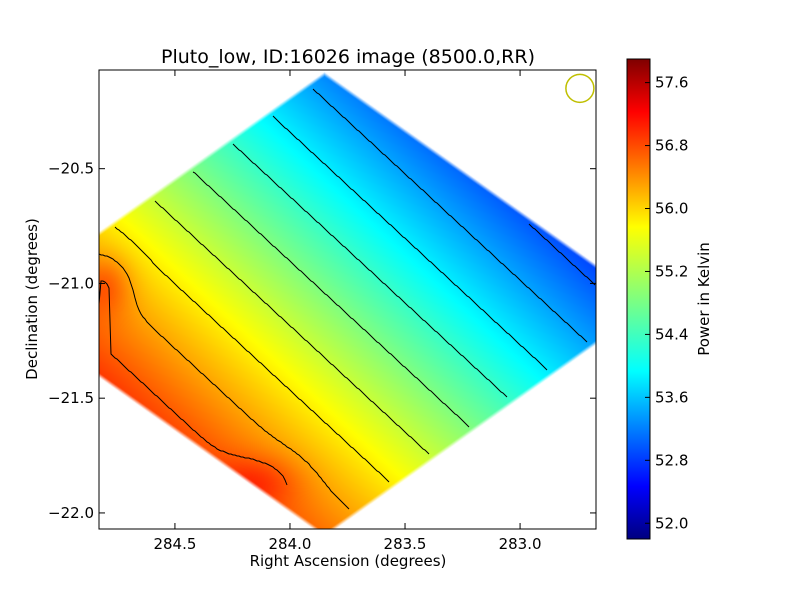 This screenshot has width=800, height=600. What do you see at coordinates (71, 398) in the screenshot?
I see `y-tick-label: −21.5` at bounding box center [71, 398].